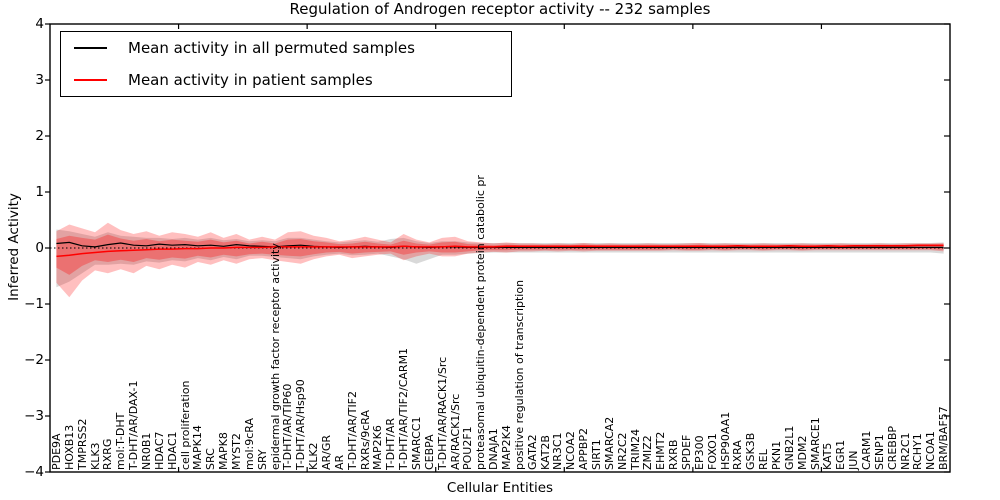  What do you see at coordinates (519, 374) in the screenshot?
I see `x-tick-label: positive regulation of transcription` at bounding box center [519, 374].